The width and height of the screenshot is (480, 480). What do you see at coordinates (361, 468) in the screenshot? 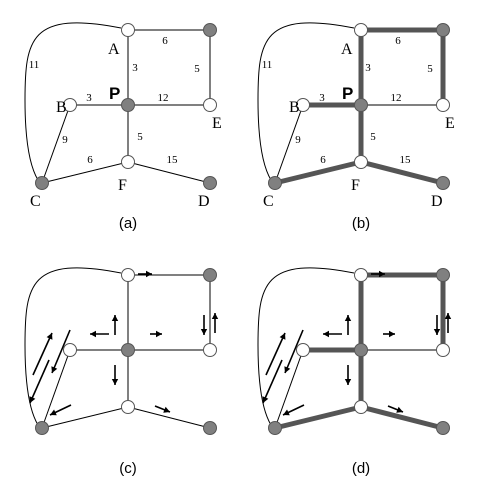
I see `panel-caption: (d)` at bounding box center [361, 468].